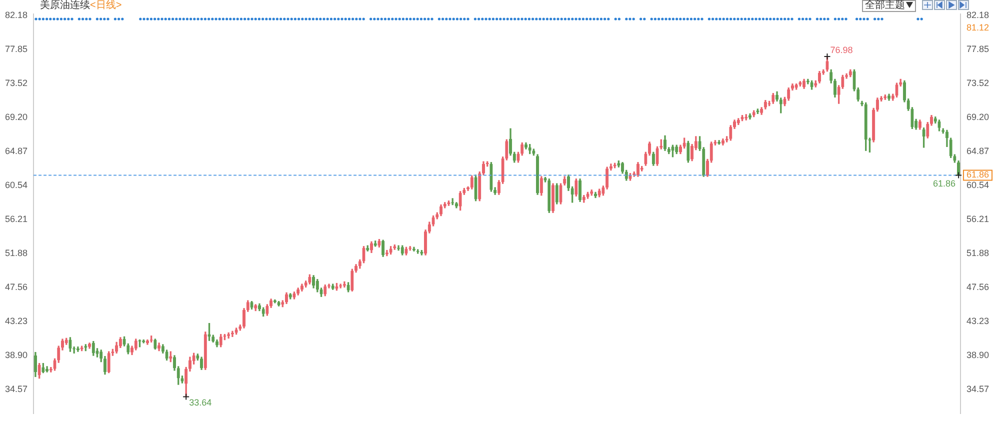 The height and width of the screenshot is (422, 1000). Describe the element at coordinates (978, 287) in the screenshot. I see `y2-tick-label: 47.56` at that location.